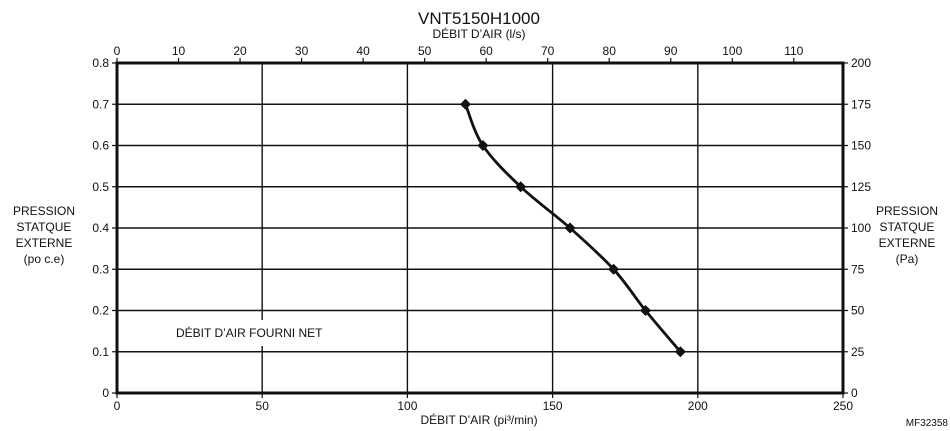 Image resolution: width=950 pixels, height=431 pixels. Describe the element at coordinates (907, 259) in the screenshot. I see `right-axis-title-line: (Pa)` at that location.